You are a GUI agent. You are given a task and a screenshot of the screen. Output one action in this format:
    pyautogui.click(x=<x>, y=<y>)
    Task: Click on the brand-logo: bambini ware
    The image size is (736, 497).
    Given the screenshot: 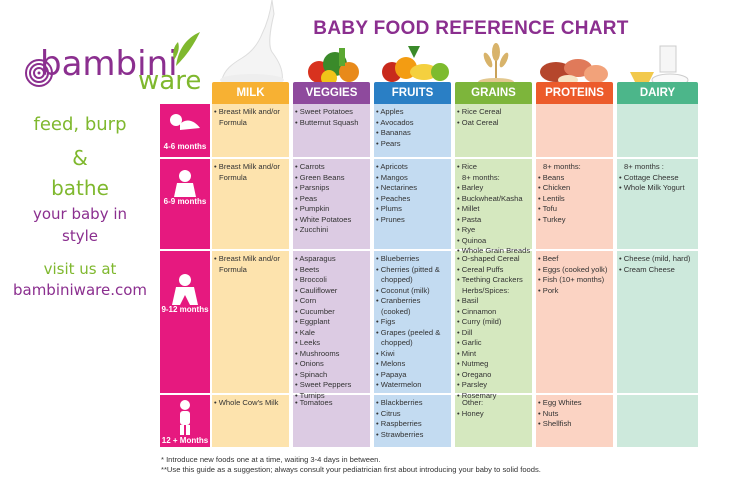 What is the action you would take?
    pyautogui.click(x=112, y=64)
    